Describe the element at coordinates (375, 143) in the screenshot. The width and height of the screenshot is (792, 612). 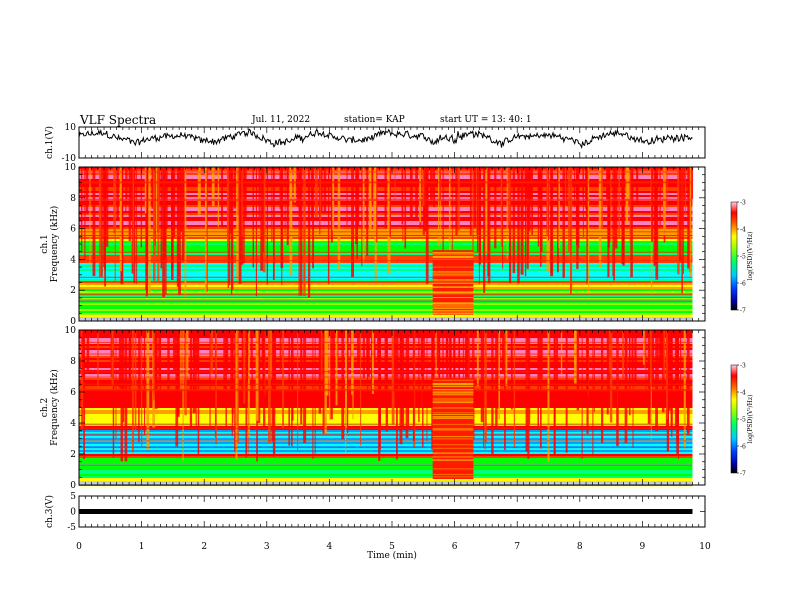
I see `panel-ch1-waveform: 10 -10 ch.1(V)` at that location.